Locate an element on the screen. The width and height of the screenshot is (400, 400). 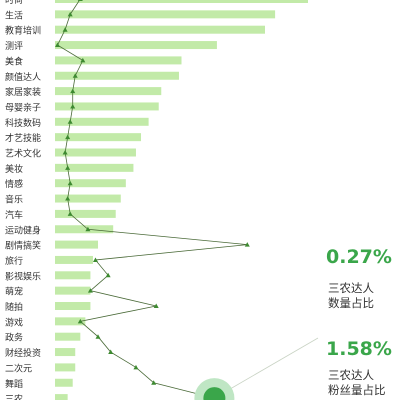
category-label: 游戏 is located at coordinates (14, 322).